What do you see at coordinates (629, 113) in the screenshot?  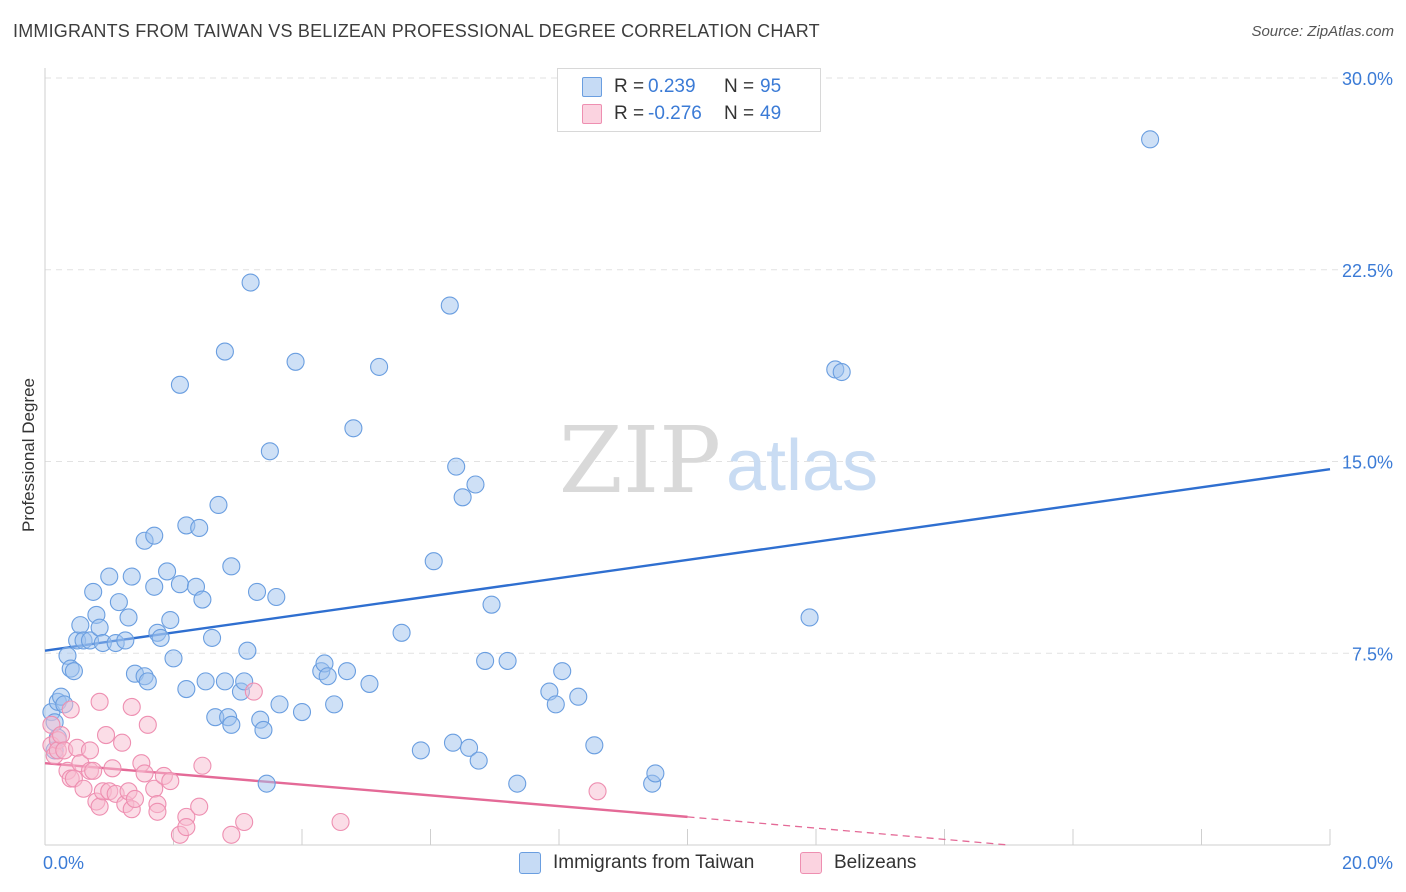 I see `legend-r-label: R =` at bounding box center [629, 113].